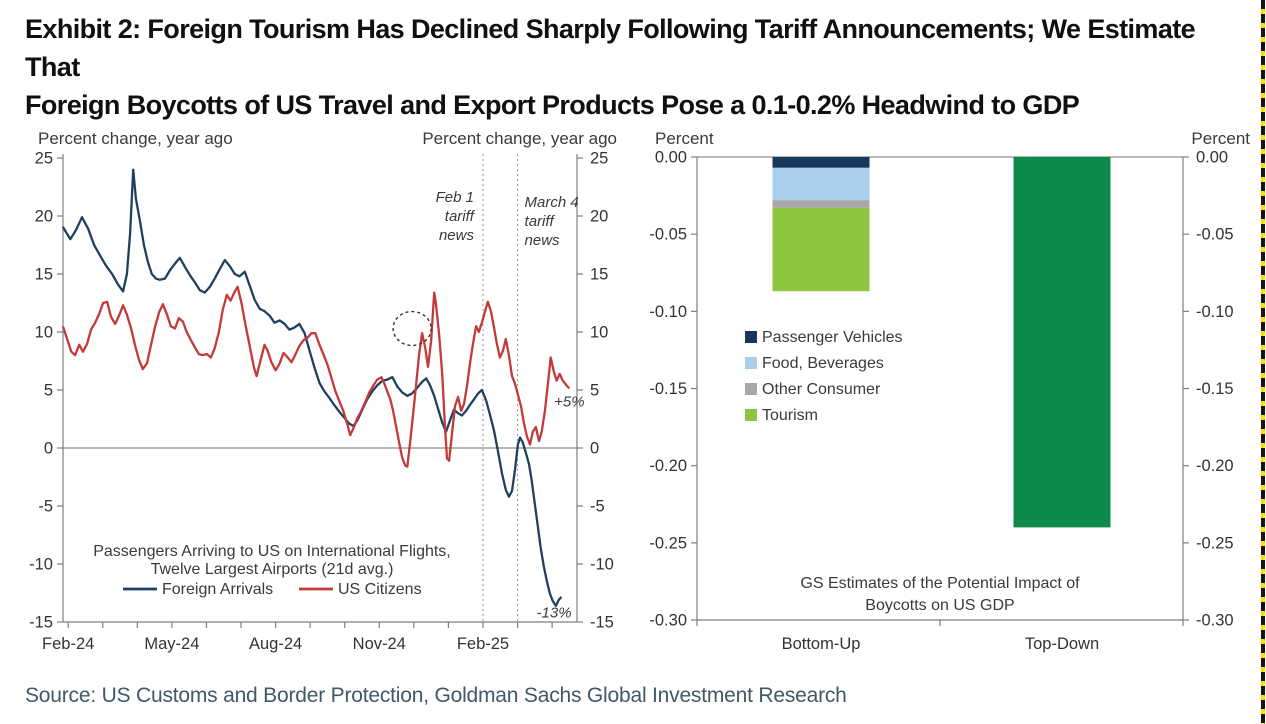 The width and height of the screenshot is (1266, 724). Describe the element at coordinates (668, 312) in the screenshot. I see `y-tick-label-left: -0.10` at that location.